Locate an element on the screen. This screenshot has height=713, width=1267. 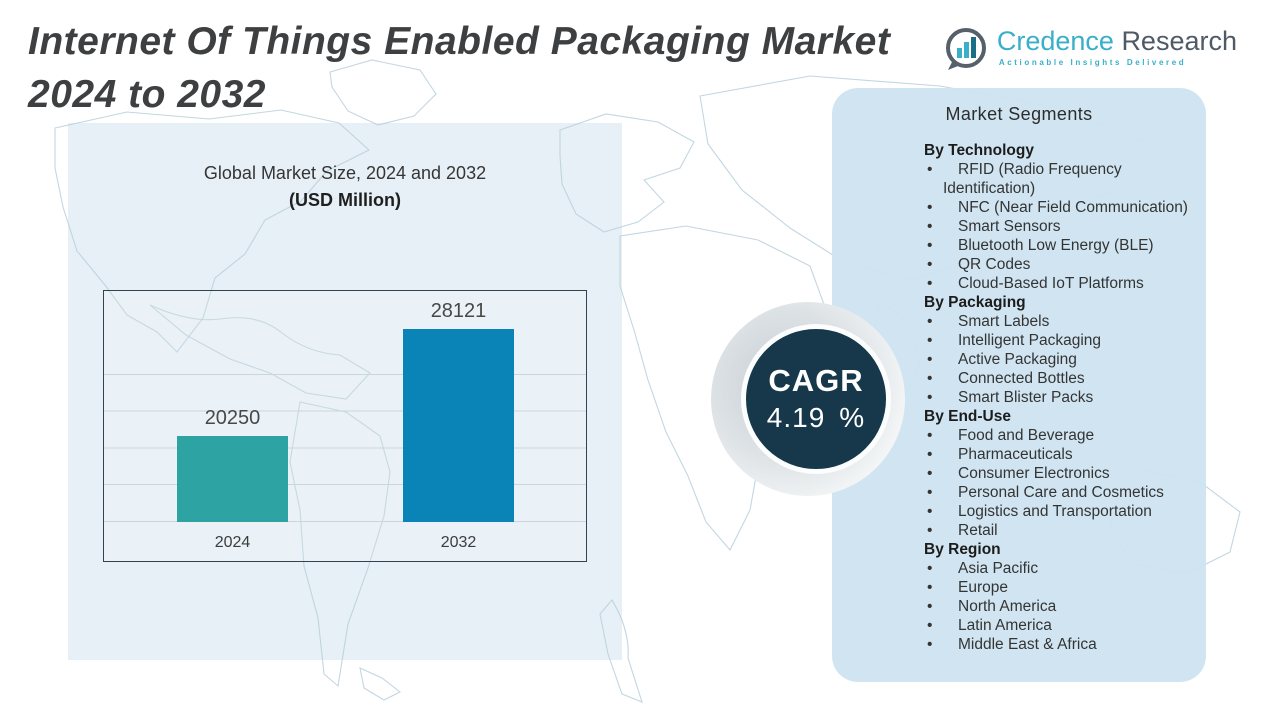
cagr-value: 4.19% is located at coordinates (816, 418).